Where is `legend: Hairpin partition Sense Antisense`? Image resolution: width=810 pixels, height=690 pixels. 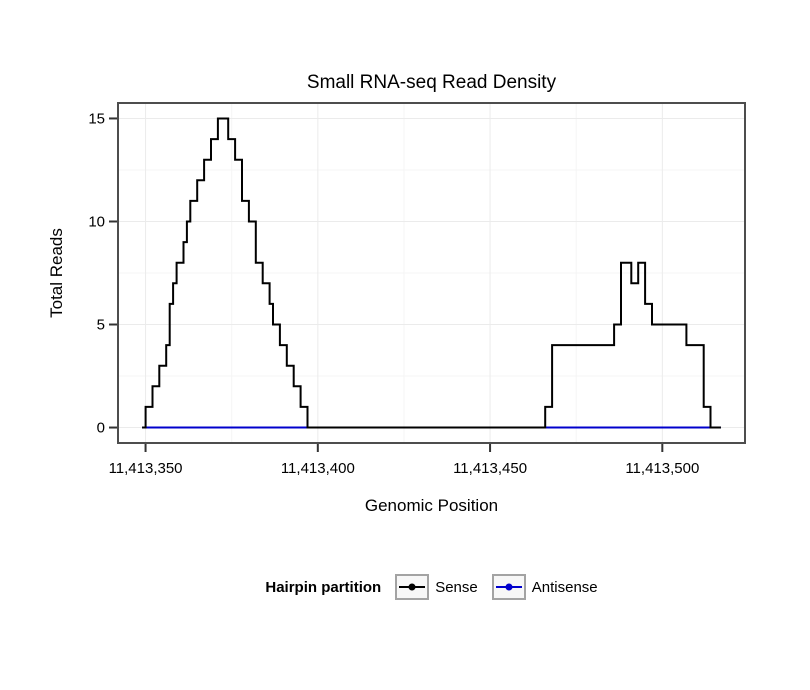
legend: Hairpin partition Sense Antisense is located at coordinates (431, 587).